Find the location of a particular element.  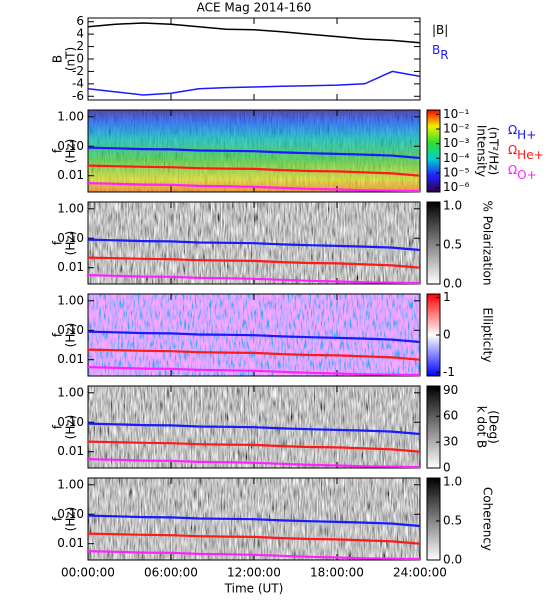

colorbar-tick-label: 10⁻⁴ is located at coordinates (456, 158).